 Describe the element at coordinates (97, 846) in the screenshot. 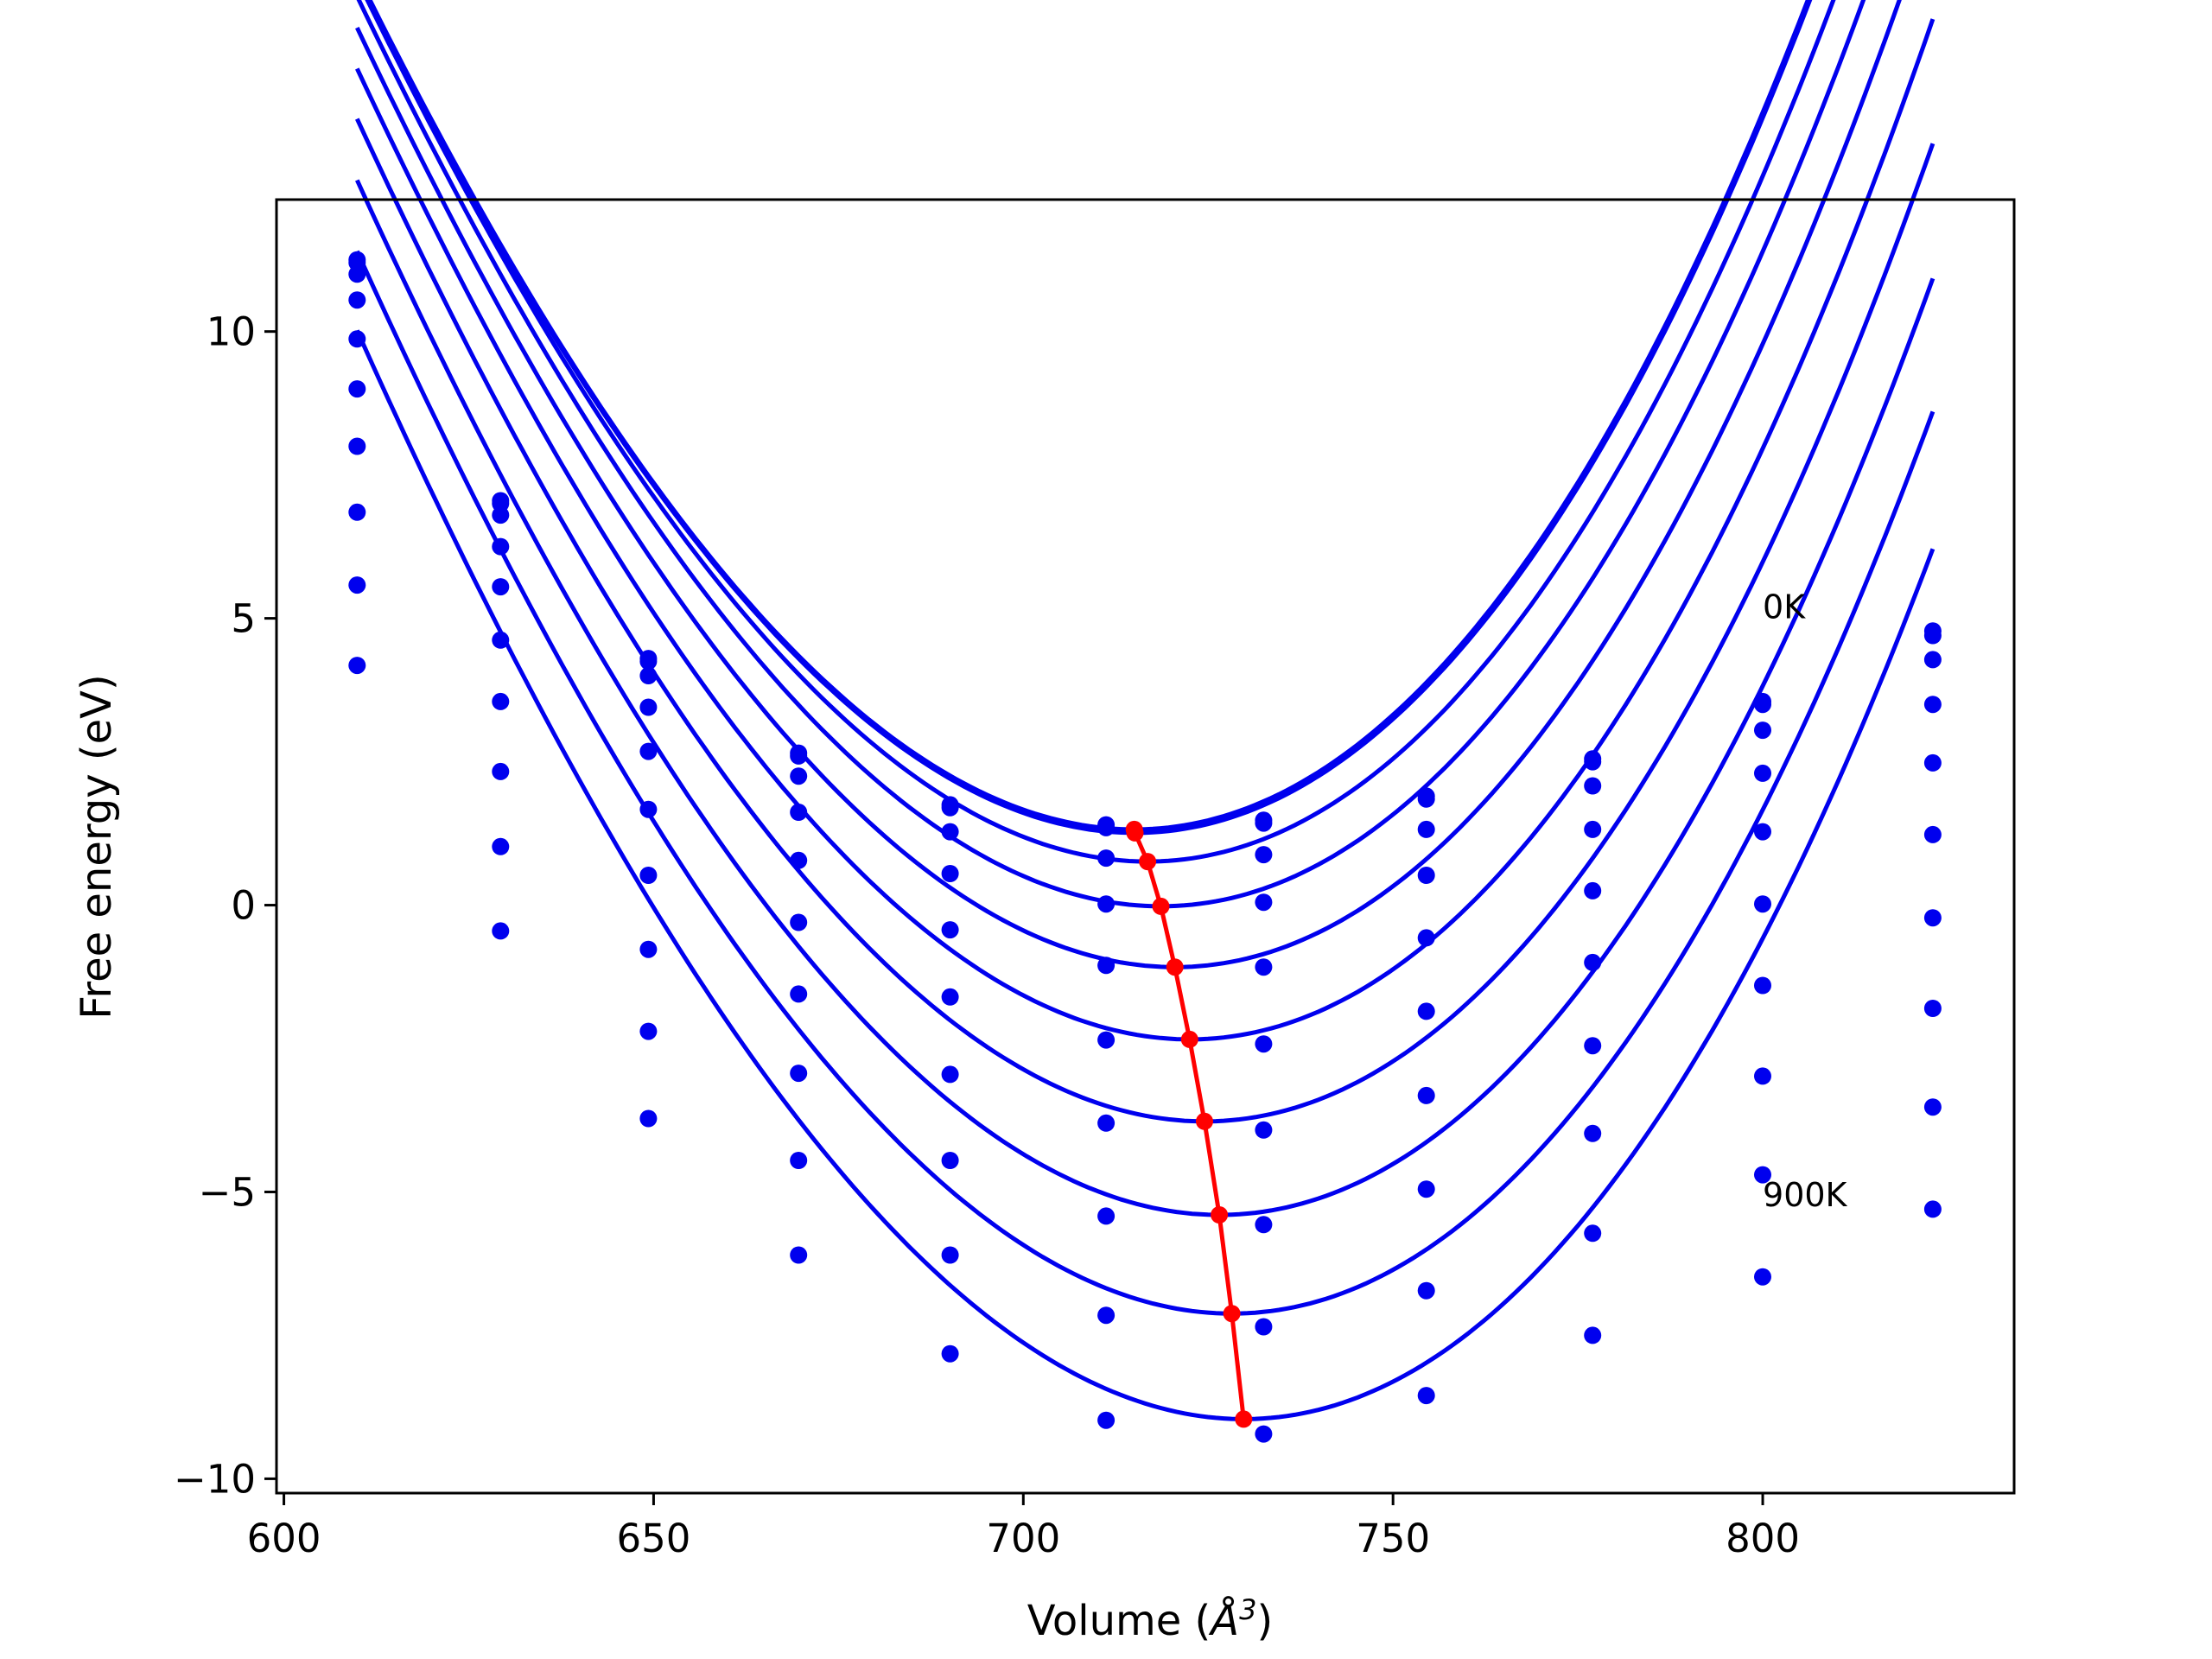

I see `y-axis-label: Free energy (eV)` at that location.